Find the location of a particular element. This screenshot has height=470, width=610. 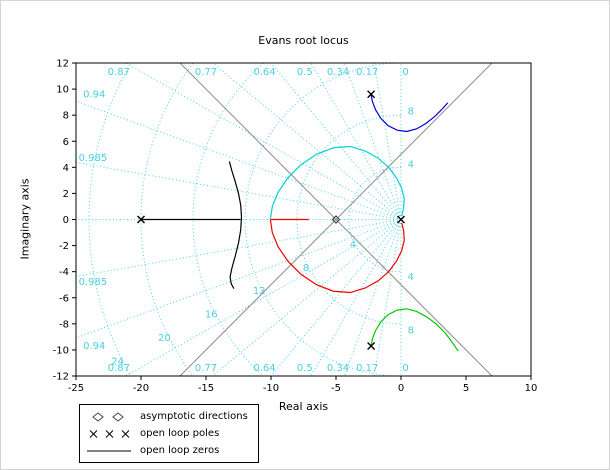

svg-text: -15 is located at coordinates (206, 388).